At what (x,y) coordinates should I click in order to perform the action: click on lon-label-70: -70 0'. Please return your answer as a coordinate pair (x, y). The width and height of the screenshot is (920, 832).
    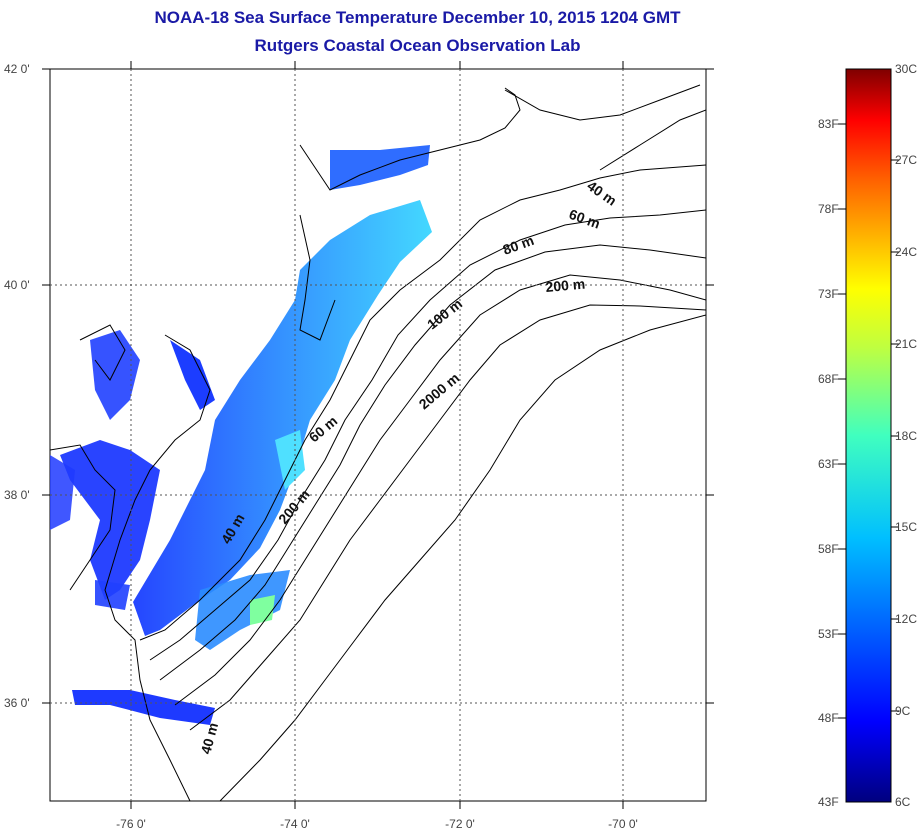
    Looking at the image, I should click on (623, 824).